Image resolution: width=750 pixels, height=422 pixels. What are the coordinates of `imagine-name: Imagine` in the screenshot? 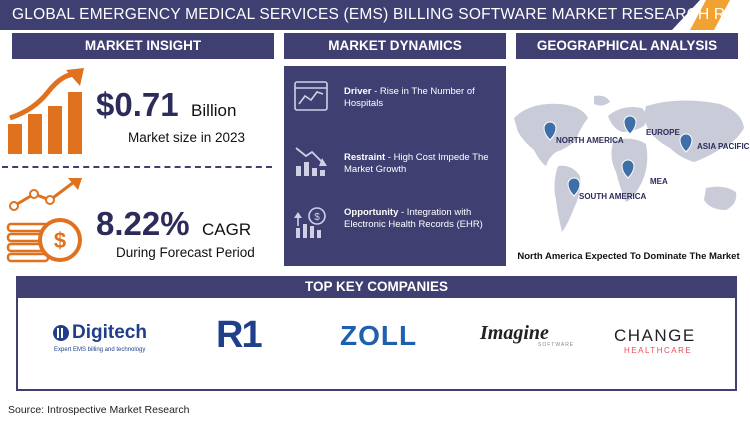 It's located at (514, 333).